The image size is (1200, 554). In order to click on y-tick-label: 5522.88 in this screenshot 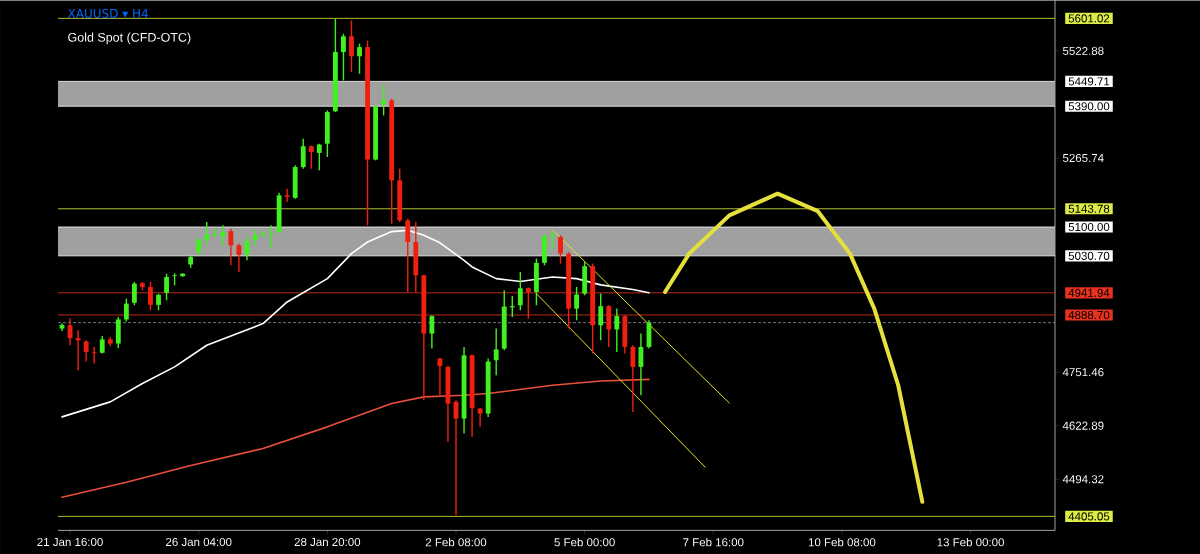, I will do `click(1083, 50)`.